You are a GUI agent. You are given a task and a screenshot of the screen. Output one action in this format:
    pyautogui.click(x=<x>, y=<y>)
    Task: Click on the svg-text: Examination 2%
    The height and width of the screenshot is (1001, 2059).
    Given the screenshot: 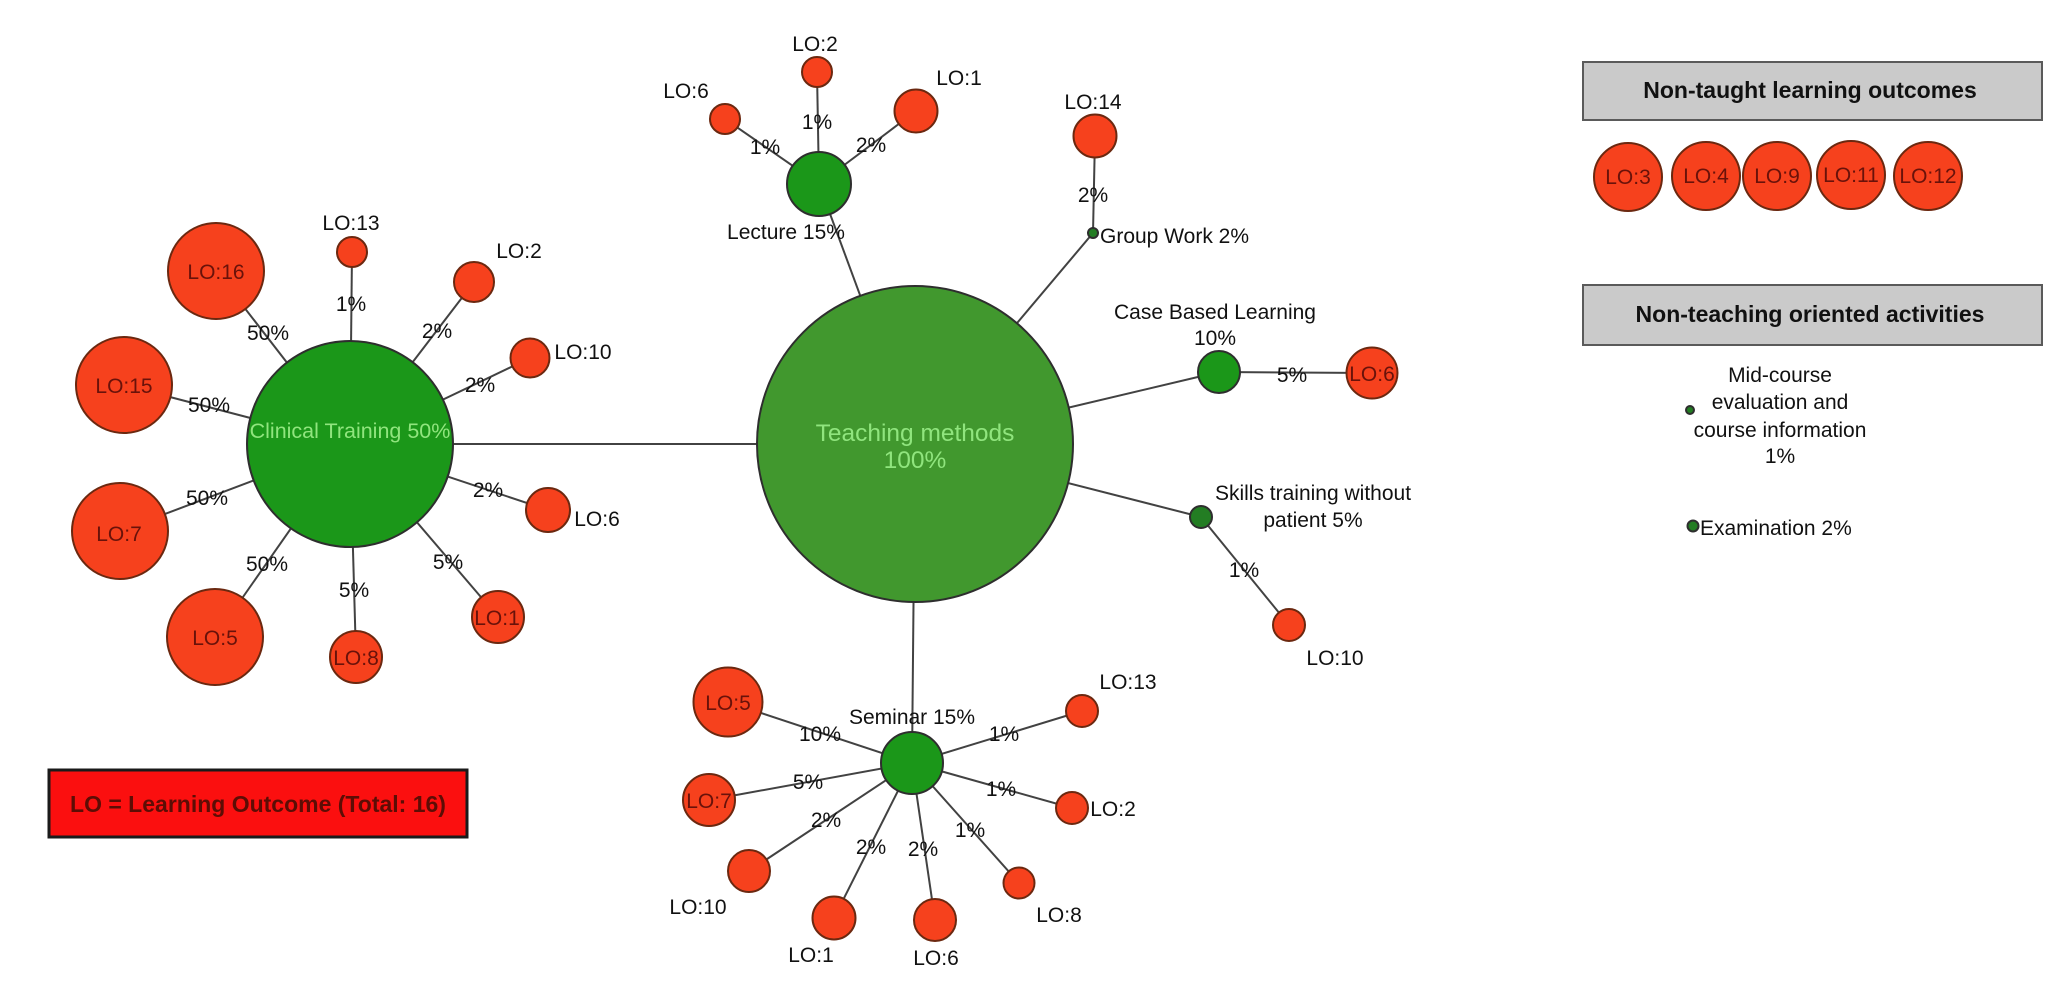 What is the action you would take?
    pyautogui.click(x=1776, y=528)
    